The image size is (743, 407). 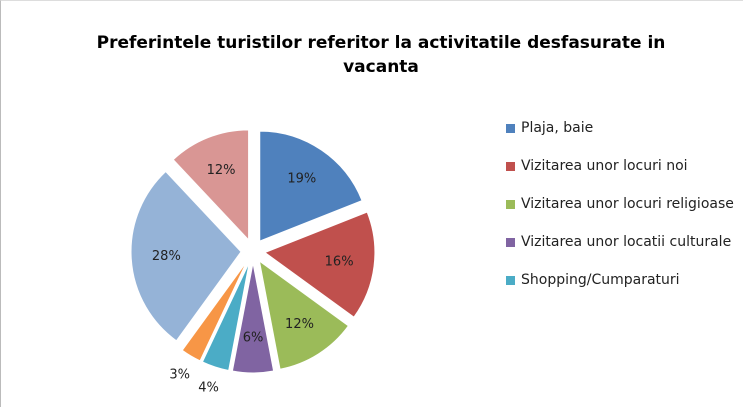 I want to click on legend-label: Vizitarea unor locuri noi, so click(x=604, y=166).